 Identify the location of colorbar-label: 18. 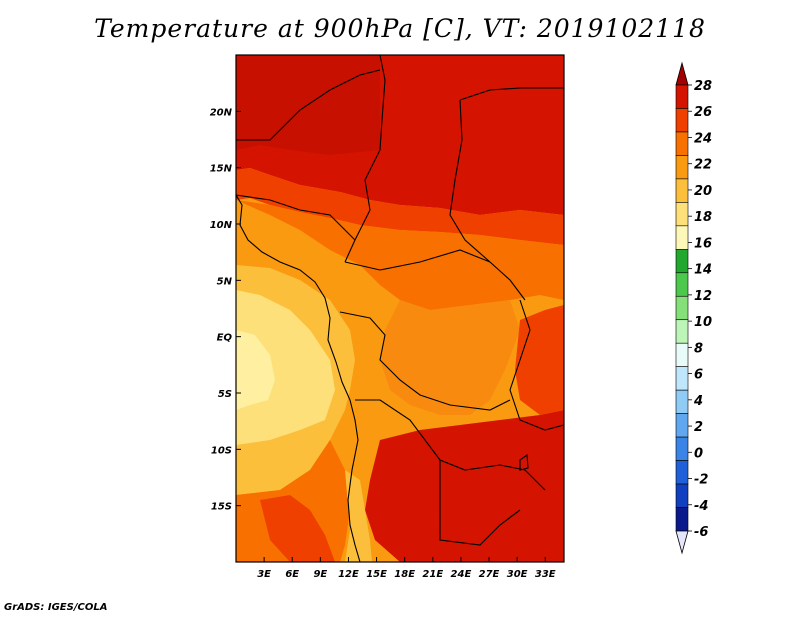
(703, 217).